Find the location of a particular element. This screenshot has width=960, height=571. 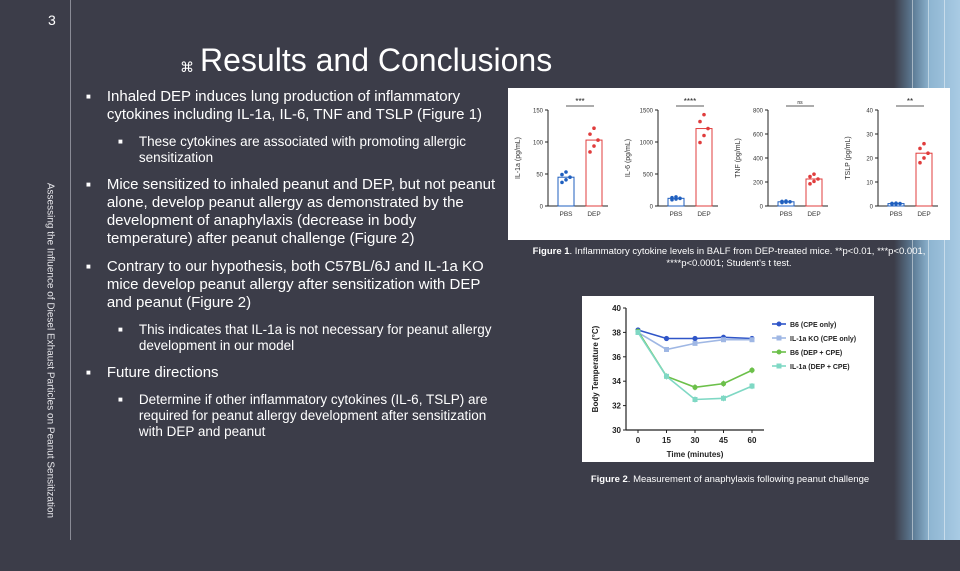

y-tick-label: 150 is located at coordinates (538, 112).